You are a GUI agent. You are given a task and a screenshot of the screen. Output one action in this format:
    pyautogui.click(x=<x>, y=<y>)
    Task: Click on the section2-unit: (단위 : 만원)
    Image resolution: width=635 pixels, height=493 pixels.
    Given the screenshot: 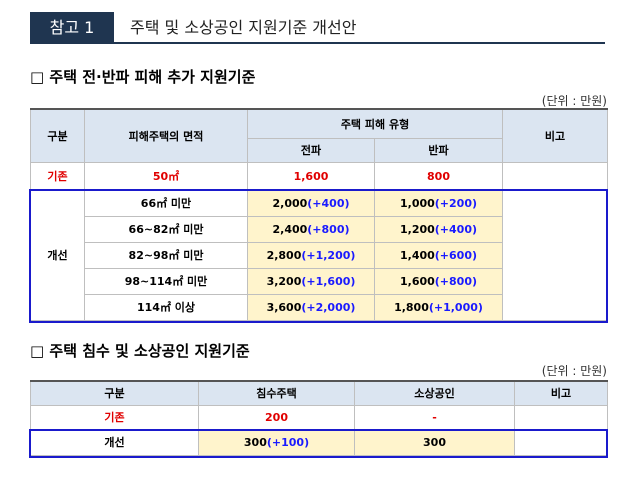 What is the action you would take?
    pyautogui.click(x=574, y=371)
    